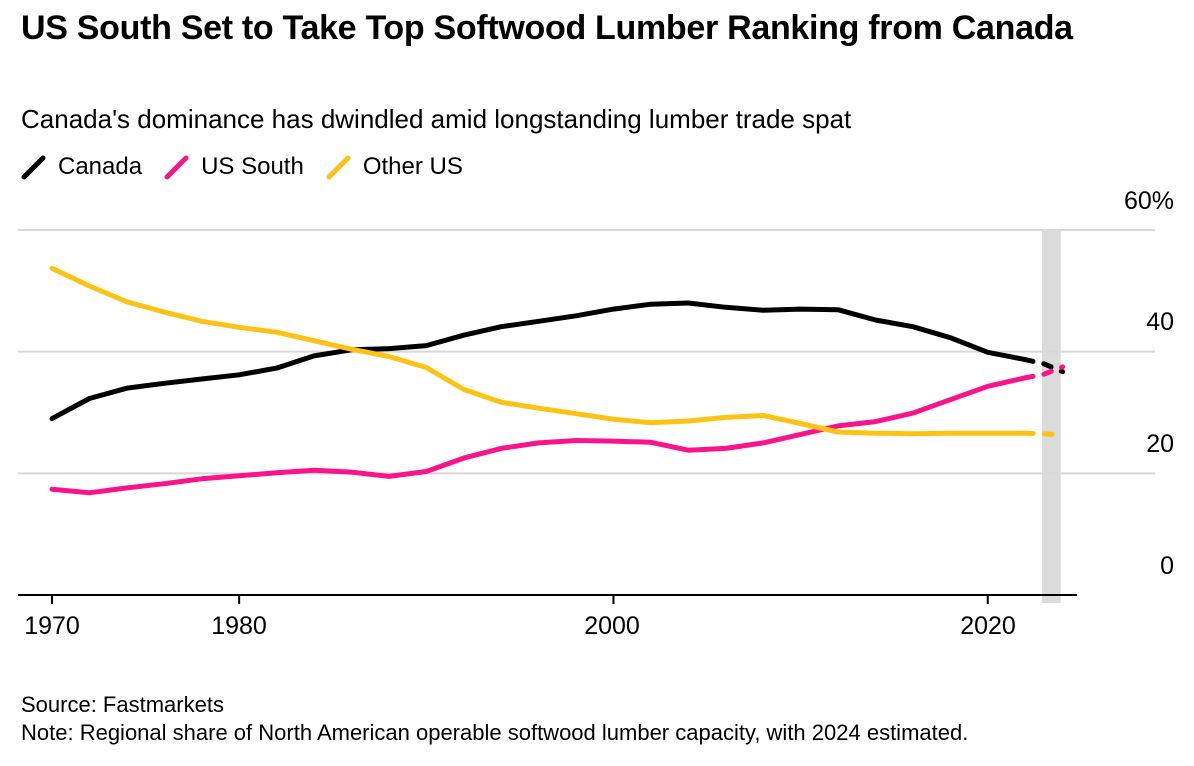  I want to click on legend-item-other-us: Other US, so click(394, 167).